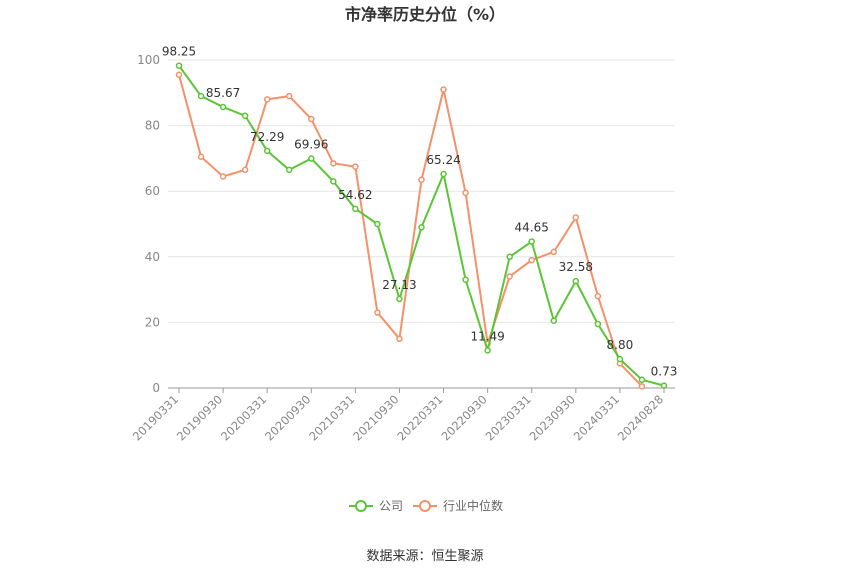 The image size is (850, 575). I want to click on x-tick-label: 20200930, so click(287, 417).